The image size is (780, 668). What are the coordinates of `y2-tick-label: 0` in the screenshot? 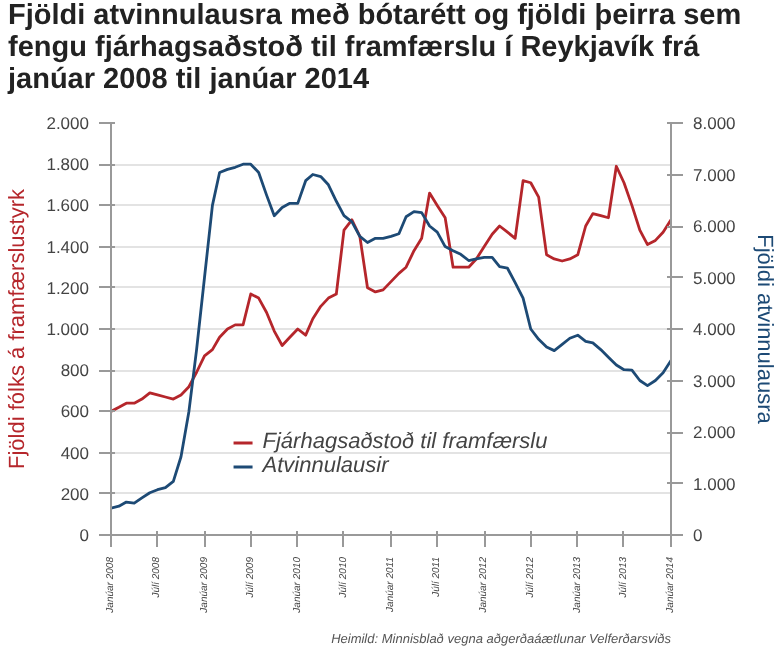 It's located at (698, 535).